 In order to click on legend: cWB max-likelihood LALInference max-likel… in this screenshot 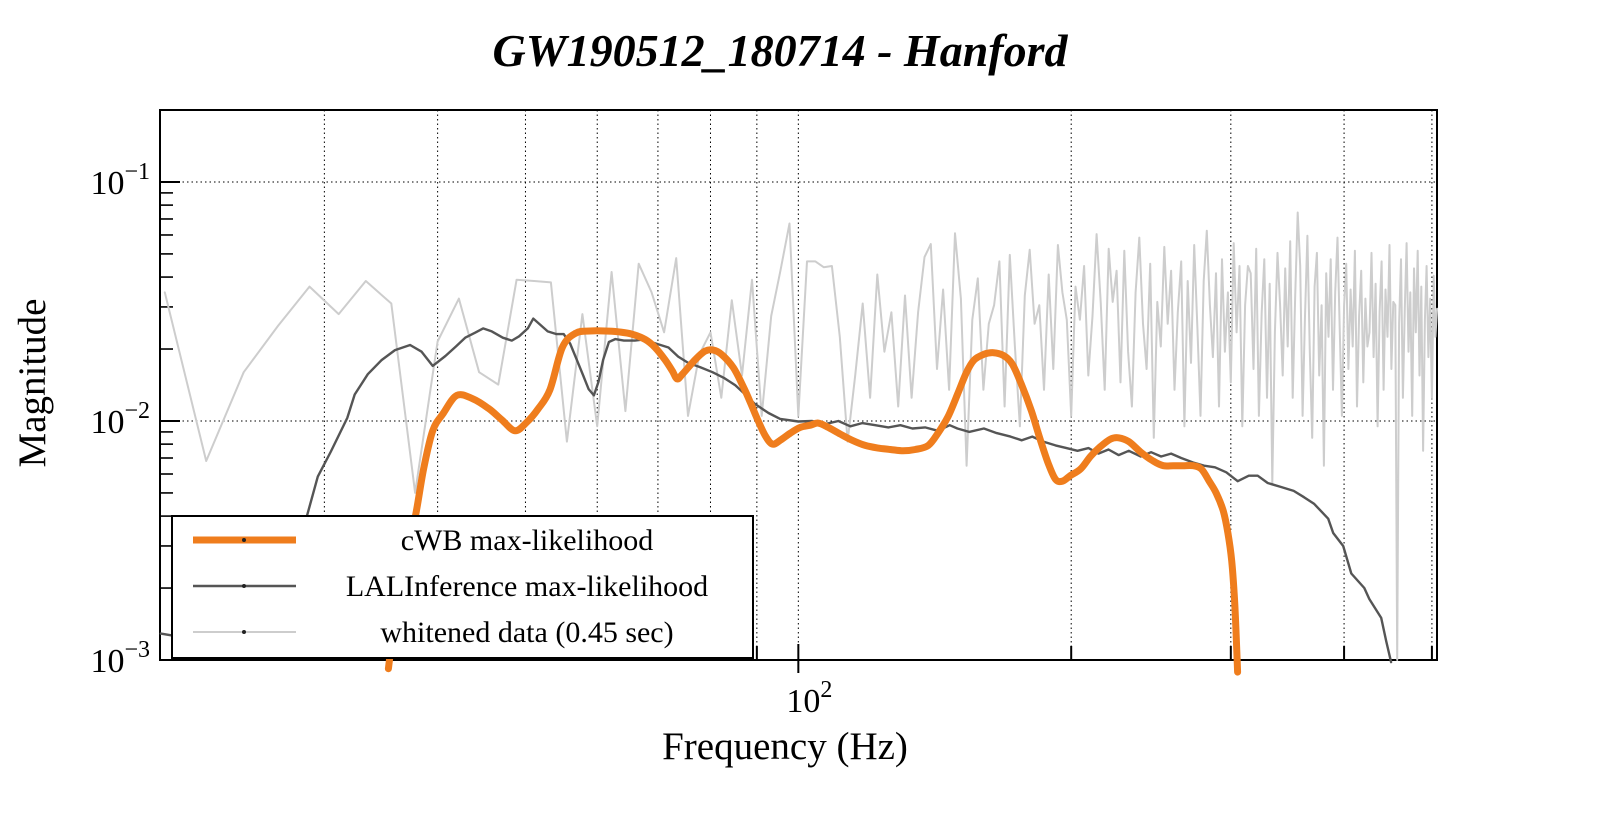, I will do `click(462, 587)`.